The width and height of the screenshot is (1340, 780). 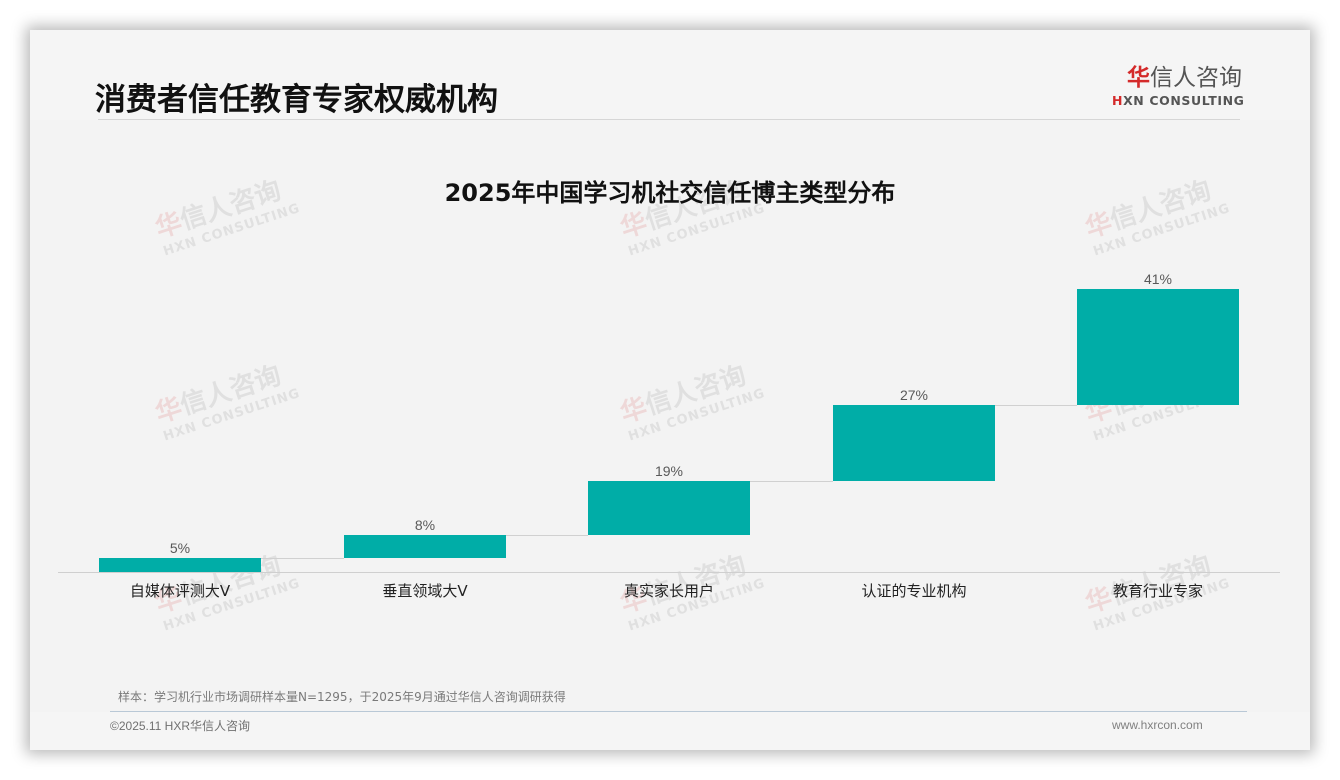 What do you see at coordinates (668, 591) in the screenshot?
I see `category-label: 真实家长用户` at bounding box center [668, 591].